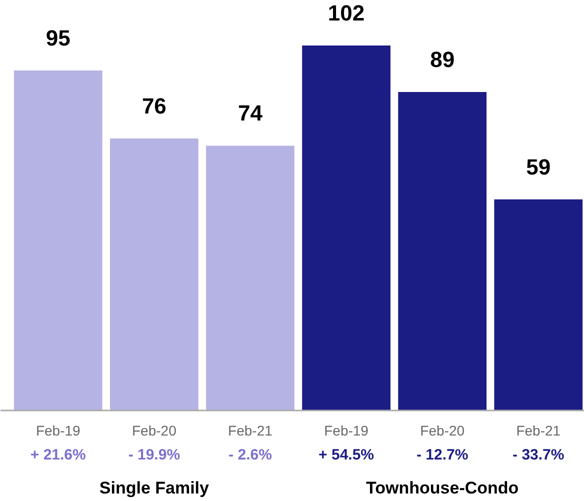 The image size is (584, 501). Describe the element at coordinates (154, 455) in the screenshot. I see `text: - 19.9%` at that location.